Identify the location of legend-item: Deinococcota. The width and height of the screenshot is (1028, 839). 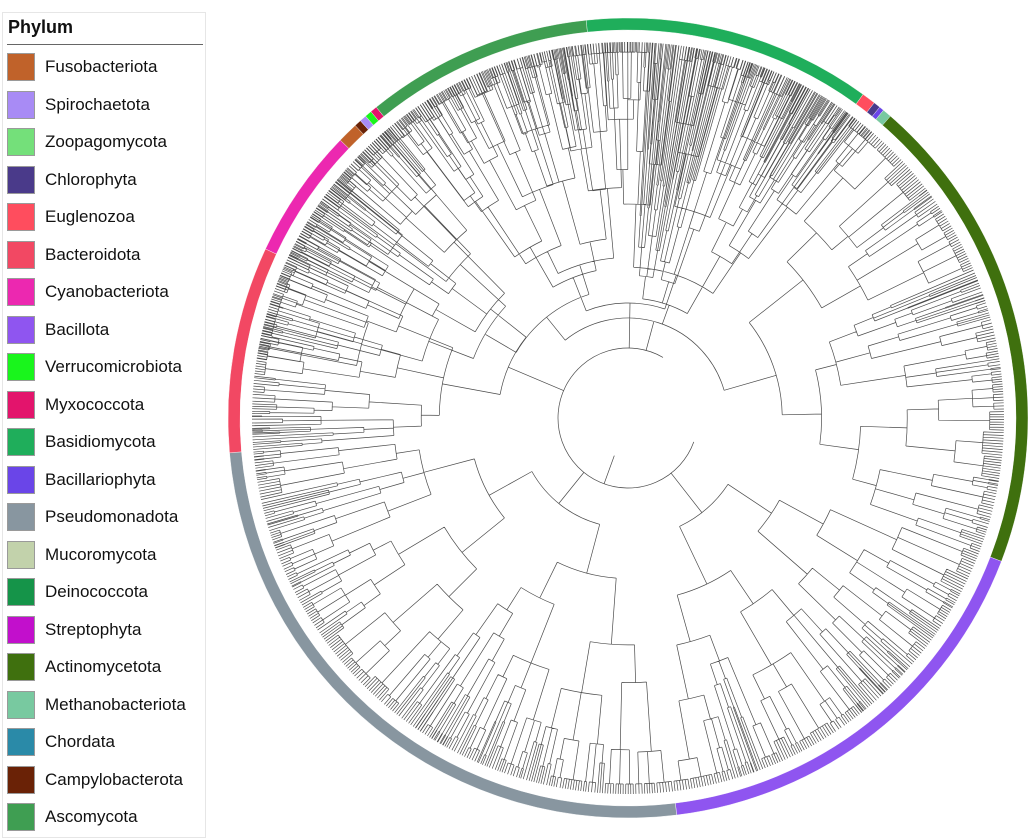
(106, 593).